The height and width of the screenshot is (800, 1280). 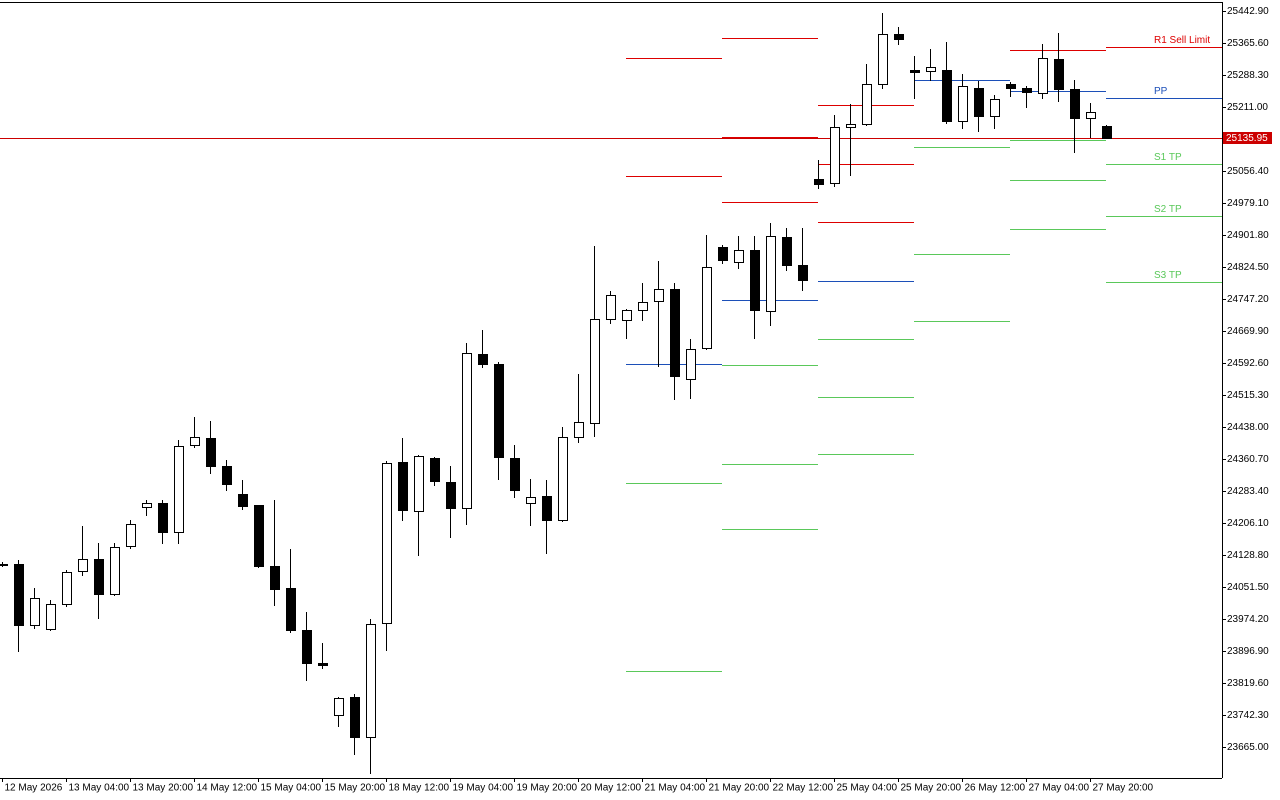 What do you see at coordinates (995, 788) in the screenshot?
I see `x-tick-label: 26 May 12:00` at bounding box center [995, 788].